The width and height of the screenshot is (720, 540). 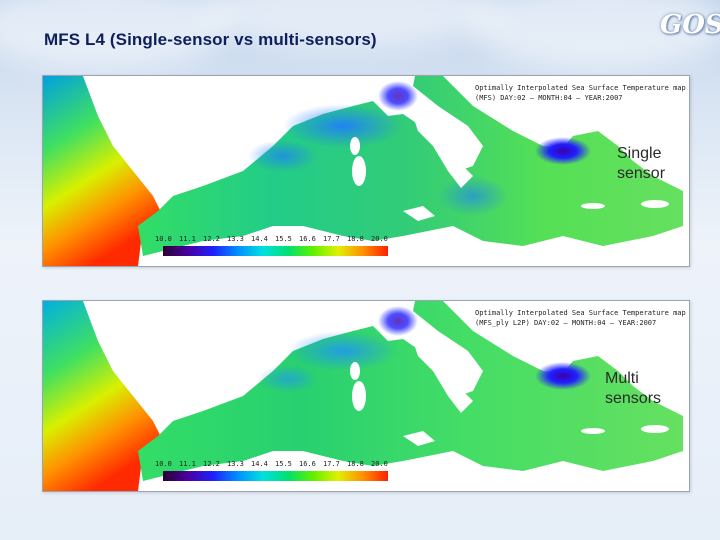 What do you see at coordinates (641, 164) in the screenshot?
I see `map-label-single-sensor: Single sensor` at bounding box center [641, 164].